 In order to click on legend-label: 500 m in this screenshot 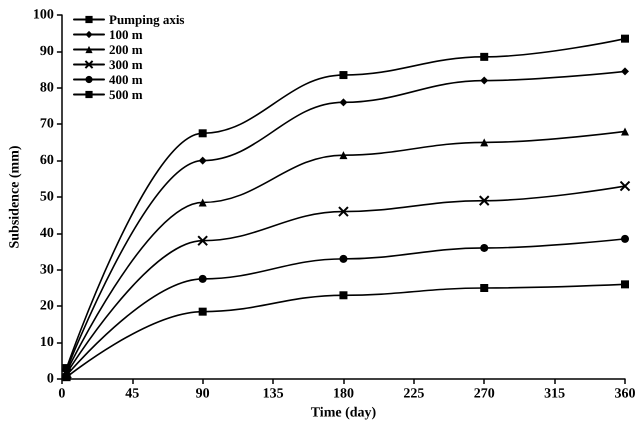, I will do `click(126, 94)`.